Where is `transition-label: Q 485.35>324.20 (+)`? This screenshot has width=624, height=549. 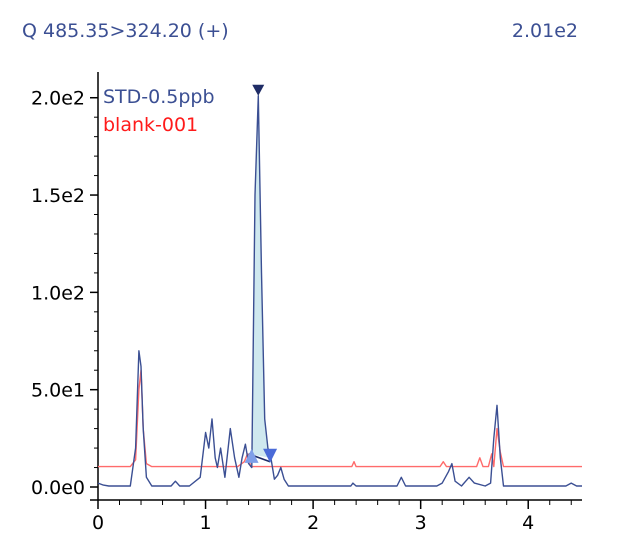 transition-label: Q 485.35>324.20 (+) is located at coordinates (125, 31).